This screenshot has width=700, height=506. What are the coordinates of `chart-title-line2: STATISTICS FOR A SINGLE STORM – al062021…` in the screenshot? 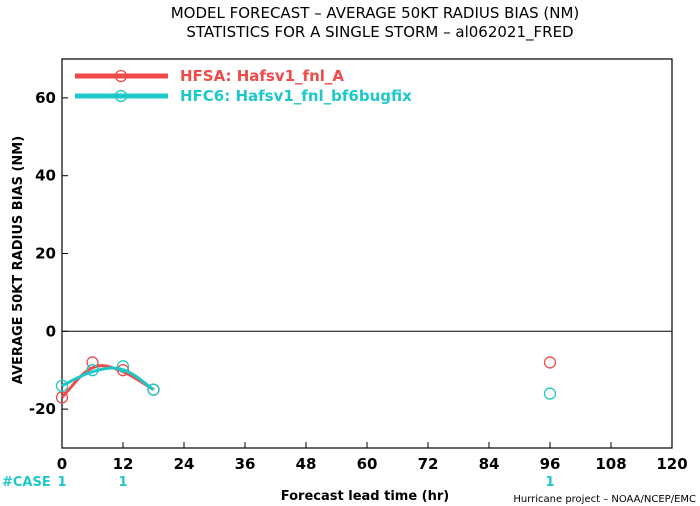 It's located at (379, 32).